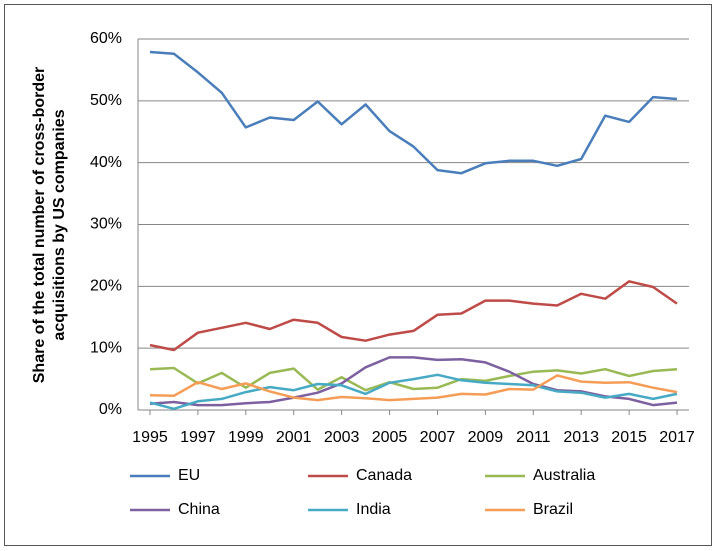 The image size is (717, 551). I want to click on x-tick-label: 2009, so click(486, 437).